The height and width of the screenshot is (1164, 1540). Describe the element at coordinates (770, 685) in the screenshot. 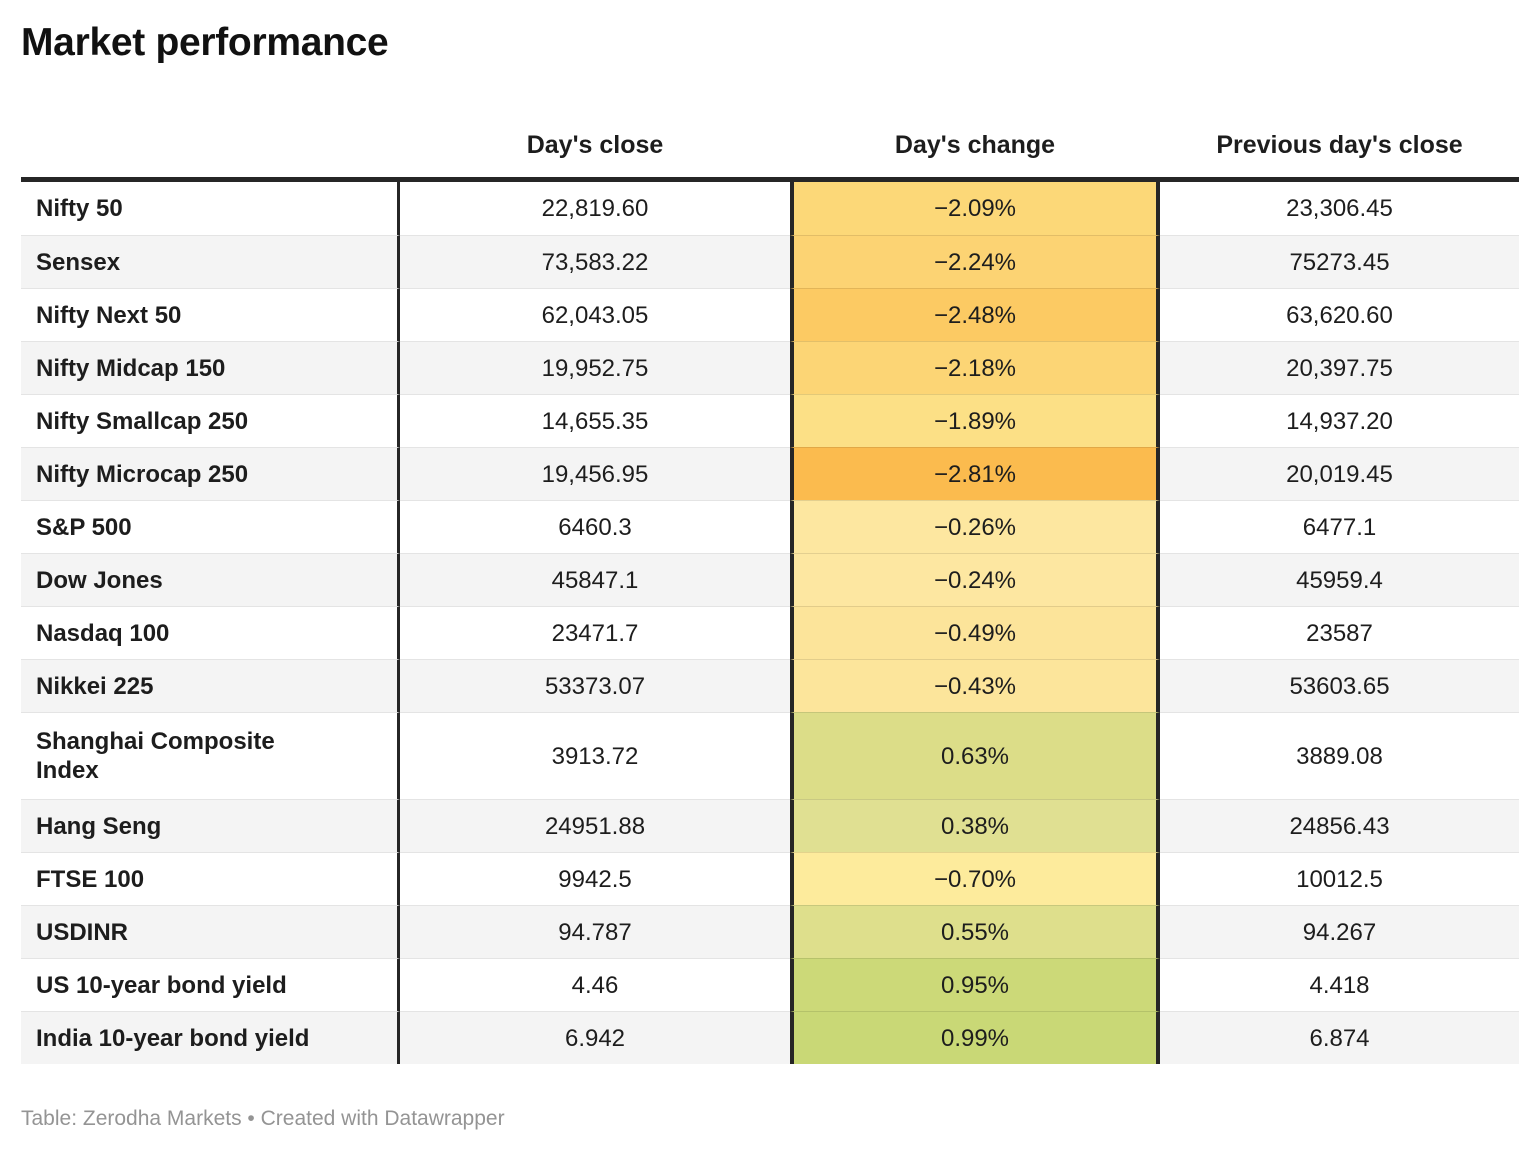

I see `table-row: Nikkei 225 53373.07 −0.43% 53603.65` at that location.